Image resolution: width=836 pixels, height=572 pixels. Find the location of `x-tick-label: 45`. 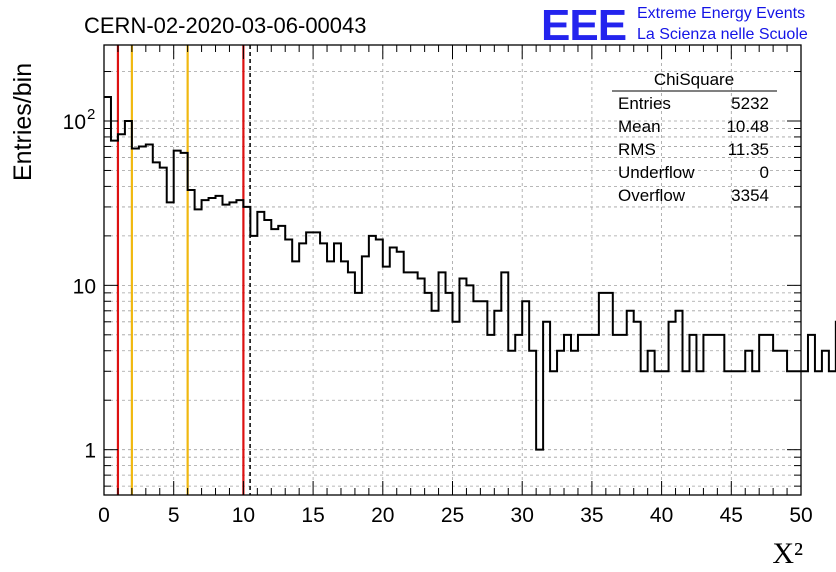

x-tick-label: 45 is located at coordinates (731, 515).